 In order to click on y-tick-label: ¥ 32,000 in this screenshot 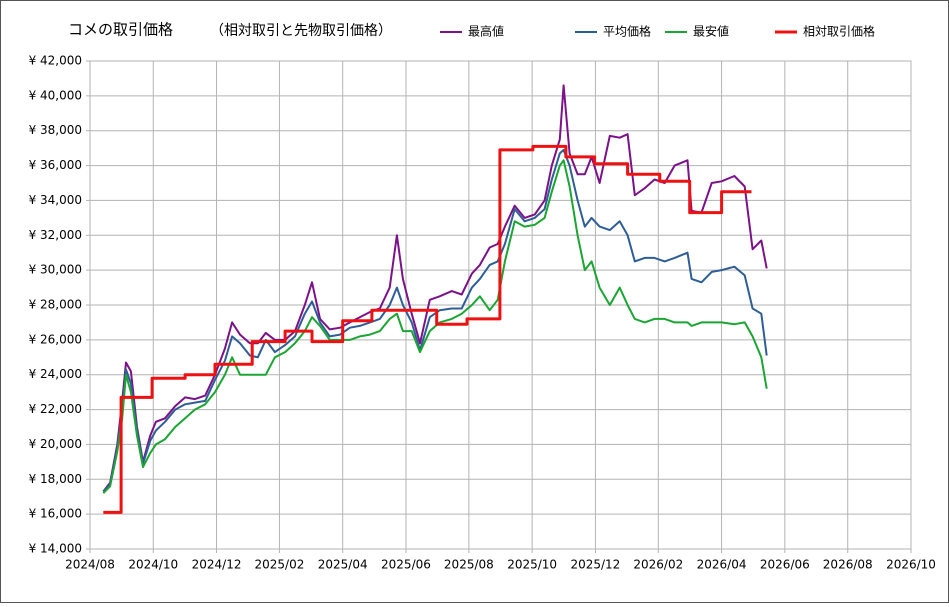, I will do `click(55, 235)`.